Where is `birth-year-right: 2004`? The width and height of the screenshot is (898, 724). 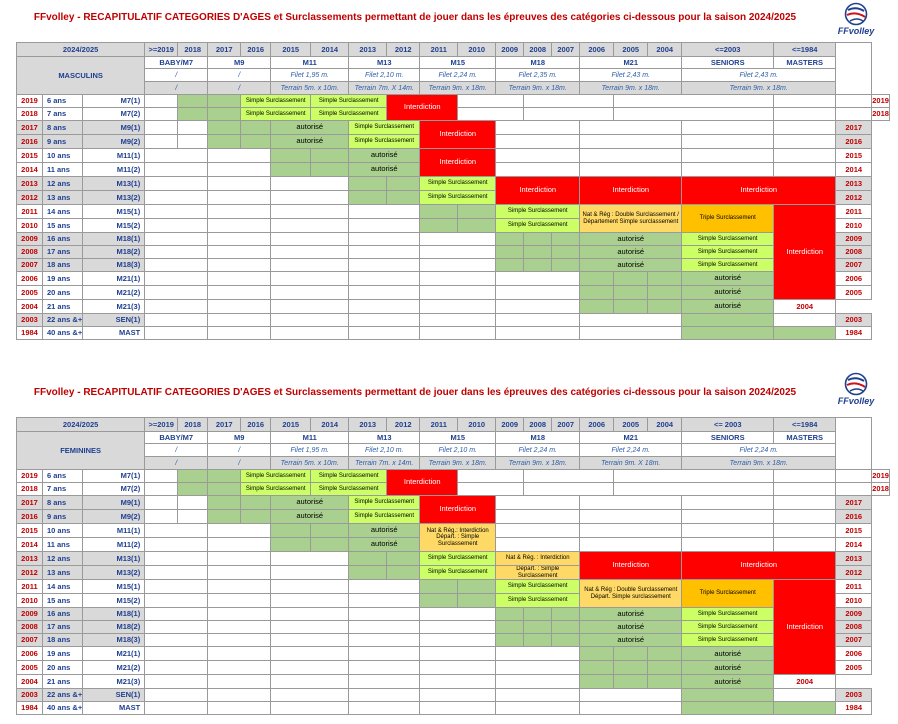 birth-year-right: 2004 is located at coordinates (805, 306).